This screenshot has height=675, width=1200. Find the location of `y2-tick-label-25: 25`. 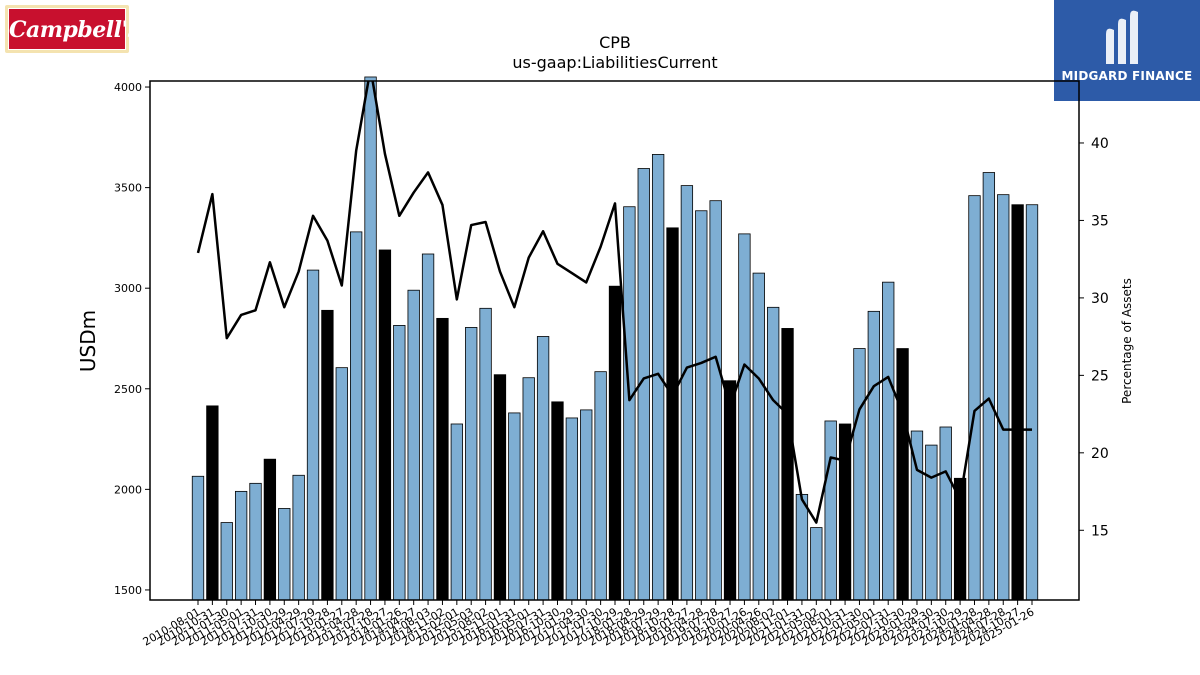

y2-tick-label-25: 25 is located at coordinates (1100, 376).